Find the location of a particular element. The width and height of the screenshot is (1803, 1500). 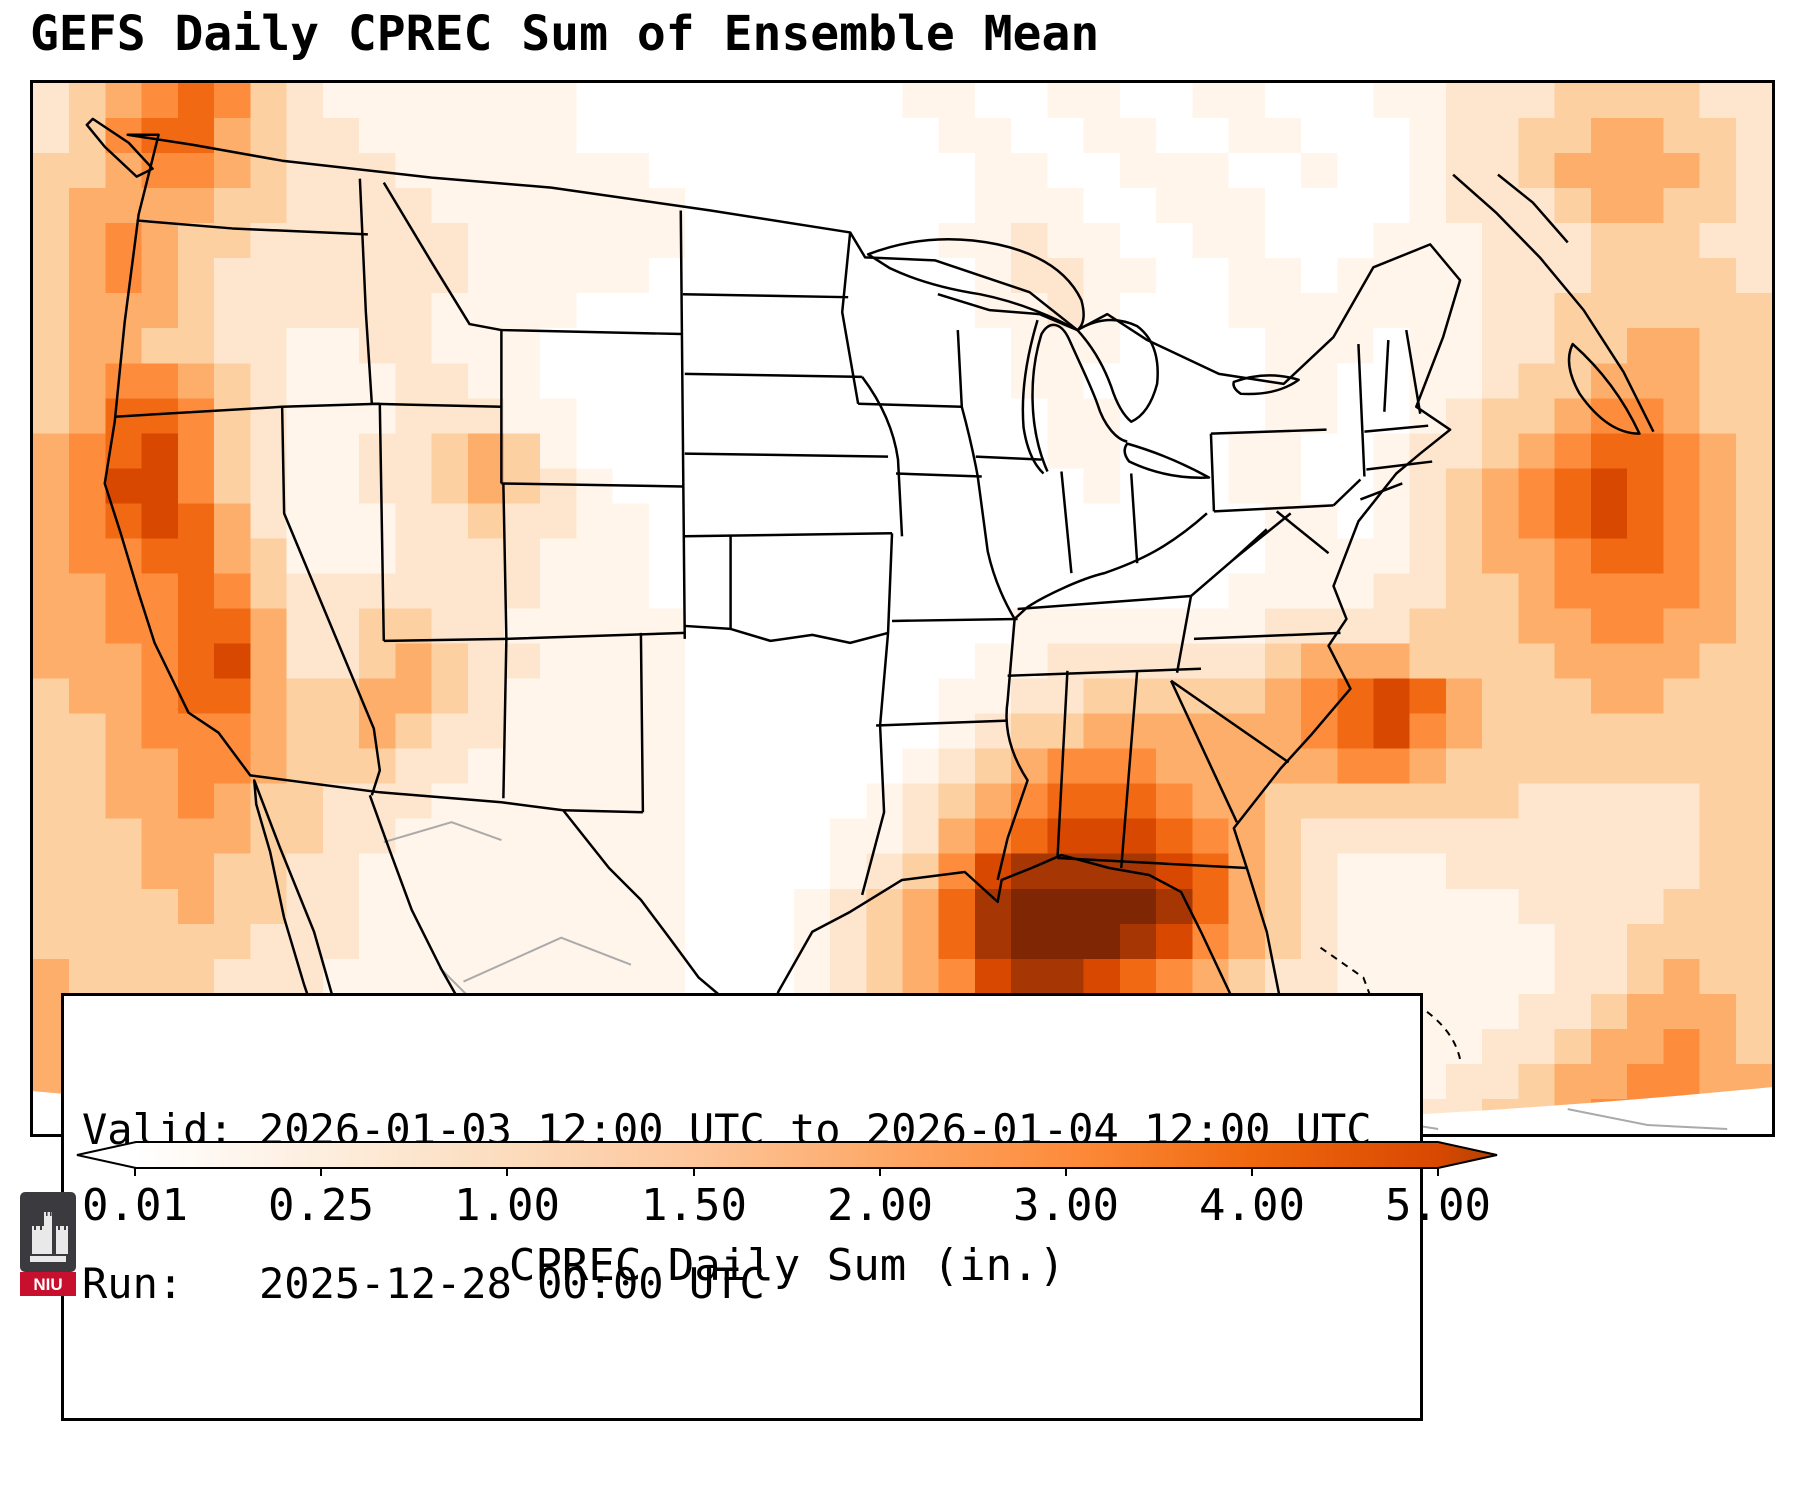

niu-logo-text: NIU is located at coordinates (47, 1284).